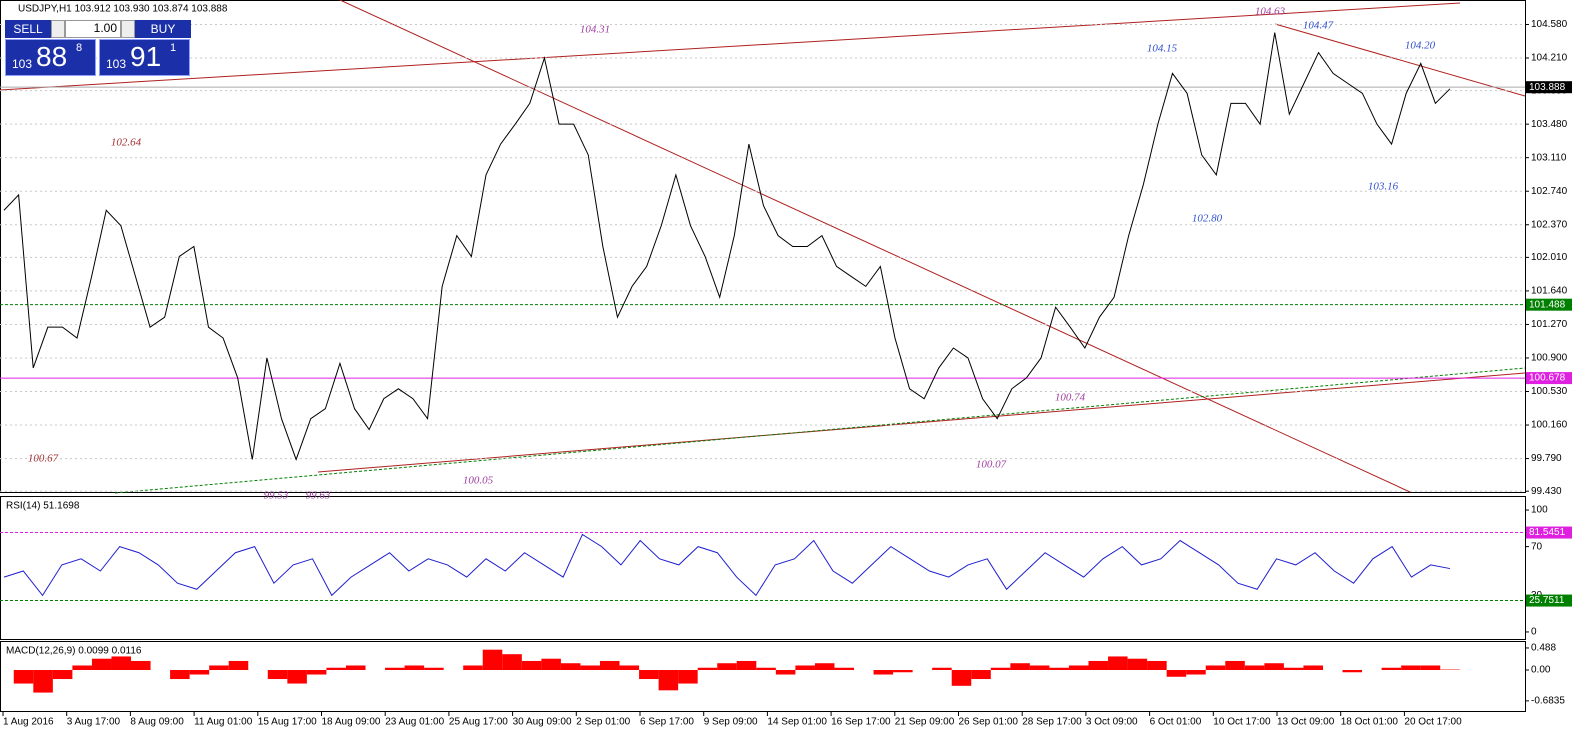 The height and width of the screenshot is (732, 1572). What do you see at coordinates (1537, 546) in the screenshot?
I see `y-tick-label: 70` at bounding box center [1537, 546].